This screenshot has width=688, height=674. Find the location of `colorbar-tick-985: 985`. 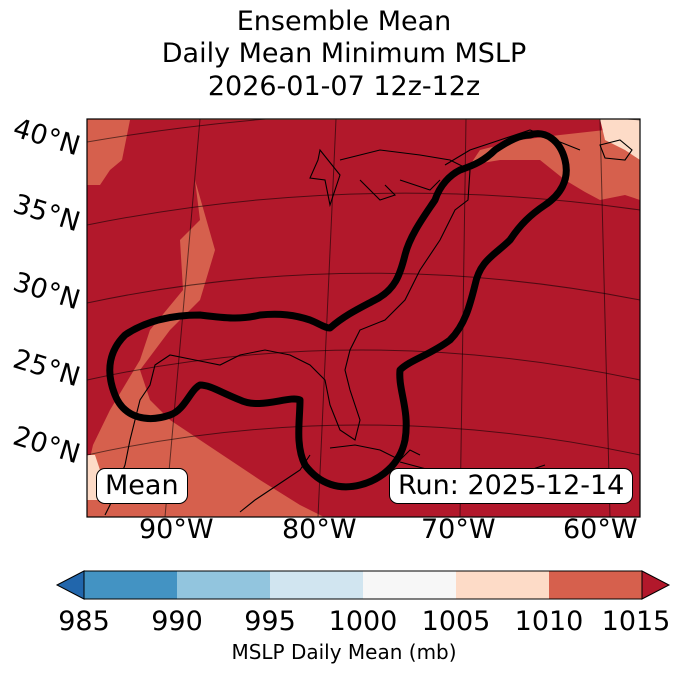

colorbar-tick-985: 985 is located at coordinates (84, 621).